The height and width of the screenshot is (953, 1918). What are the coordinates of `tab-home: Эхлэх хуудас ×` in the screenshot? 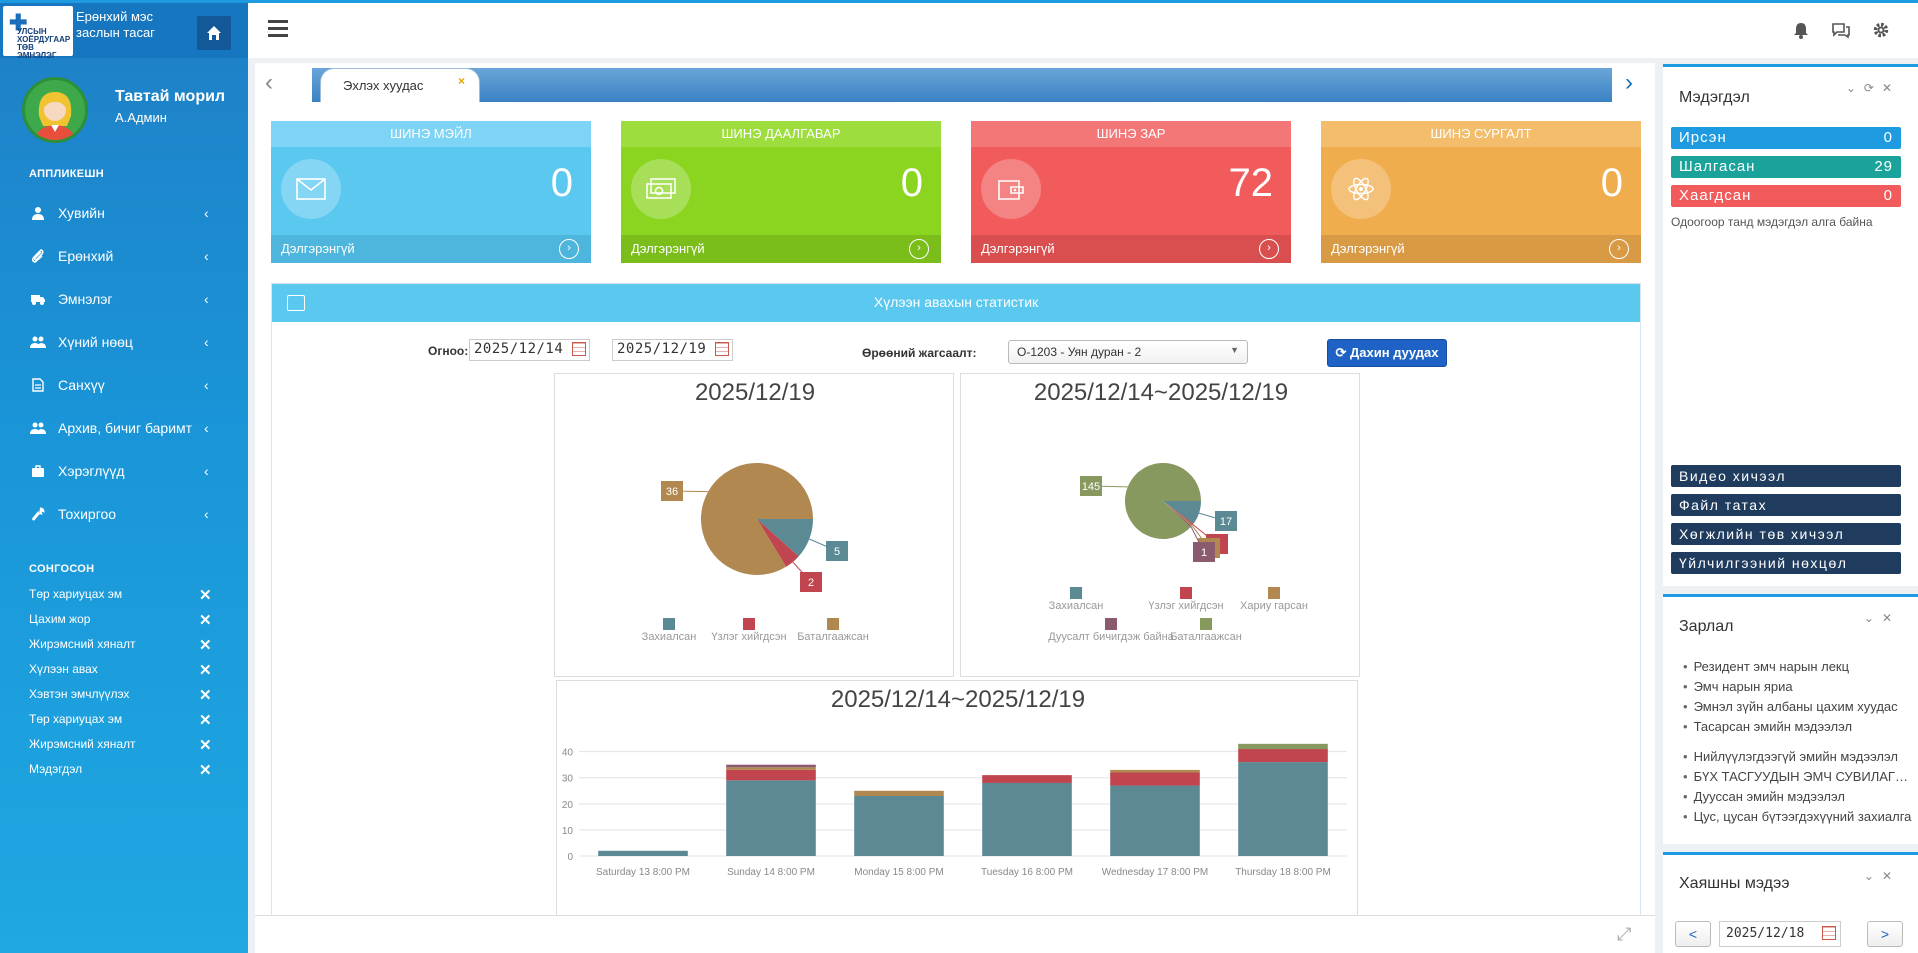 It's located at (400, 85).